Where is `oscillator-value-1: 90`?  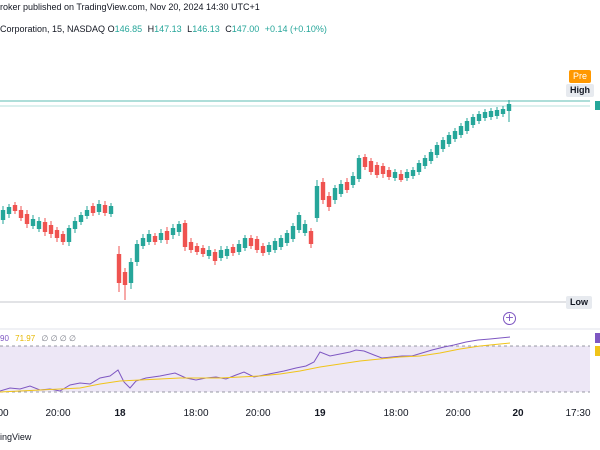 oscillator-value-1: 90 is located at coordinates (4, 338).